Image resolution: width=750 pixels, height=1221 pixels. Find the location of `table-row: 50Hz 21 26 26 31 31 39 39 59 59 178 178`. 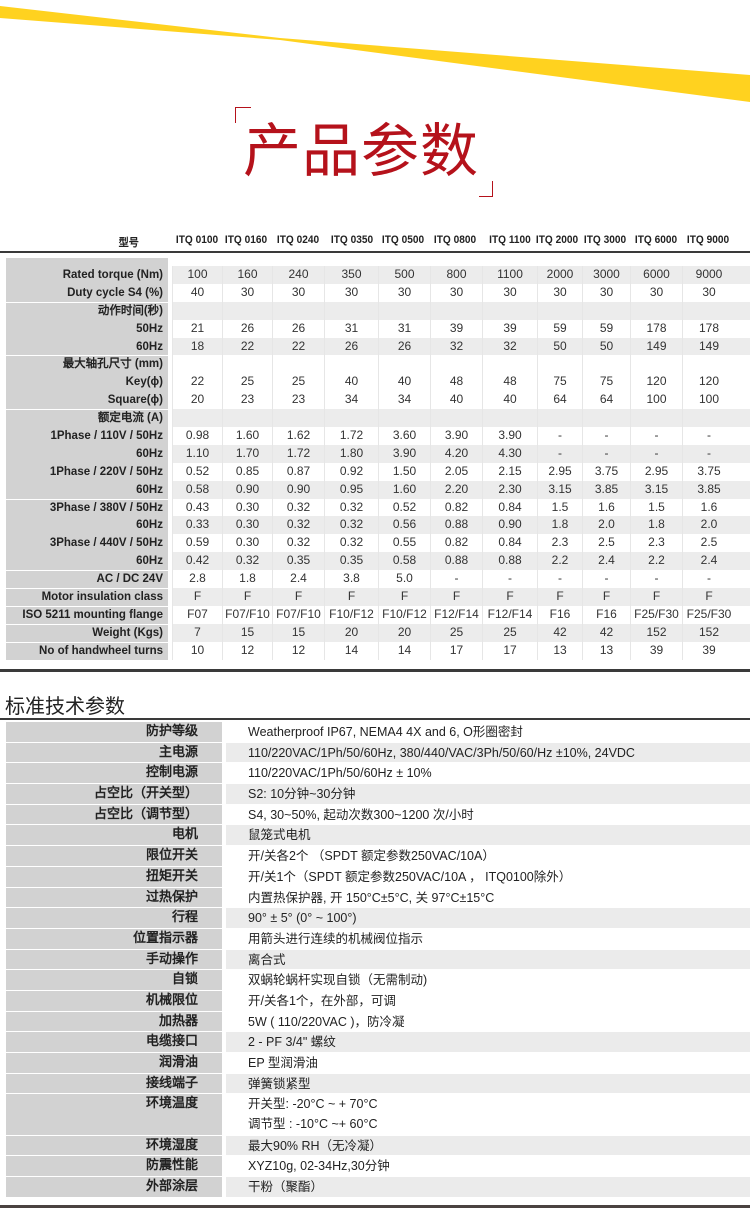

table-row: 50Hz 21 26 26 31 31 39 39 59 59 178 178 is located at coordinates (378, 328).